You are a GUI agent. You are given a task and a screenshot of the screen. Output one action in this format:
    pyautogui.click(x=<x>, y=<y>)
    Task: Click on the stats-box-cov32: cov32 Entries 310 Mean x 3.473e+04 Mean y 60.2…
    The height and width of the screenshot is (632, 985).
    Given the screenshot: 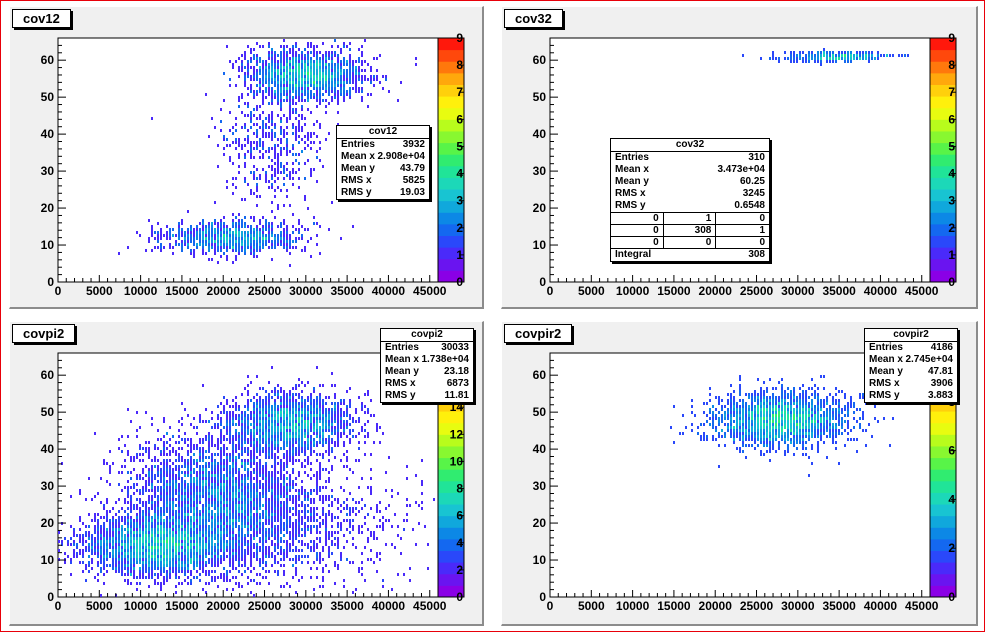 What is the action you would take?
    pyautogui.click(x=690, y=200)
    